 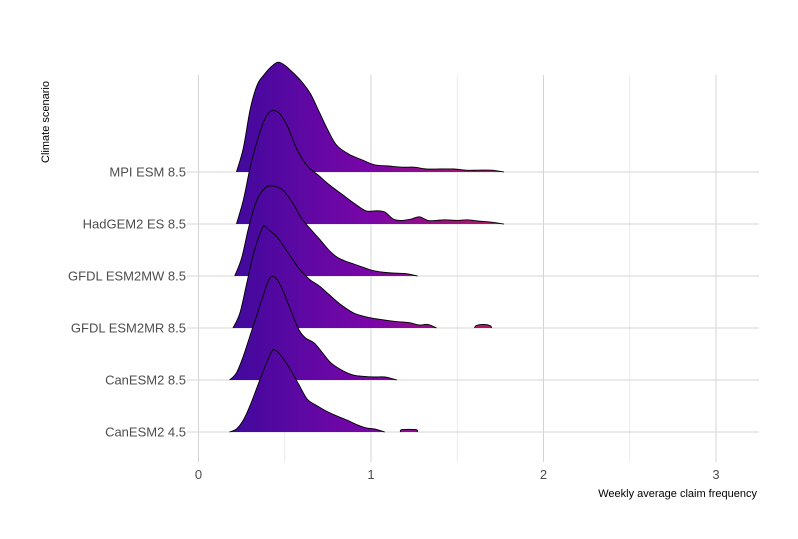 I want to click on y-tick-label: CanESM2 8.5, so click(x=145, y=380).